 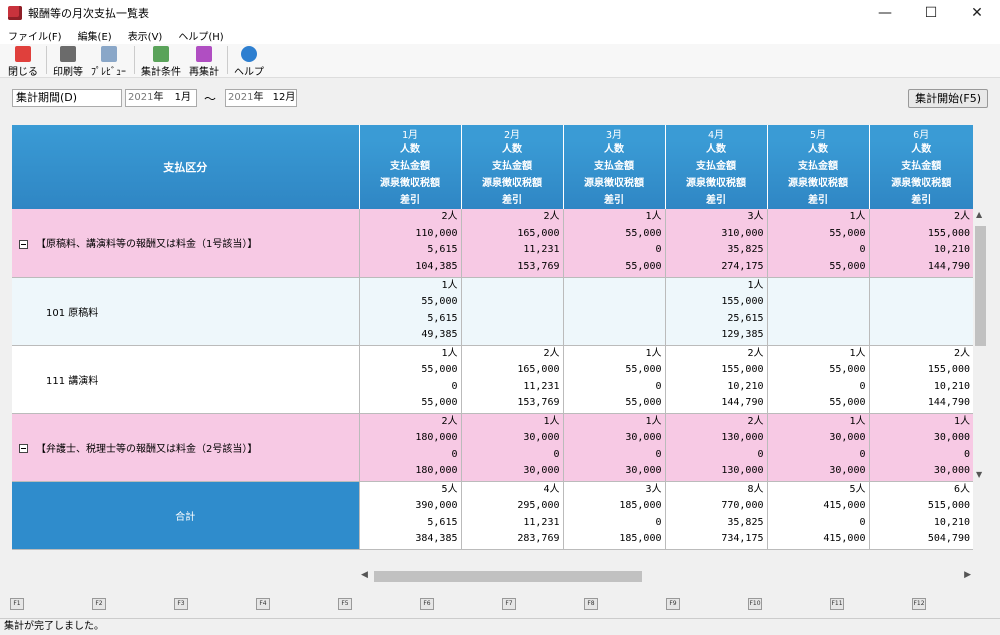 What do you see at coordinates (673, 604) in the screenshot?
I see `function-key-f9: F9` at bounding box center [673, 604].